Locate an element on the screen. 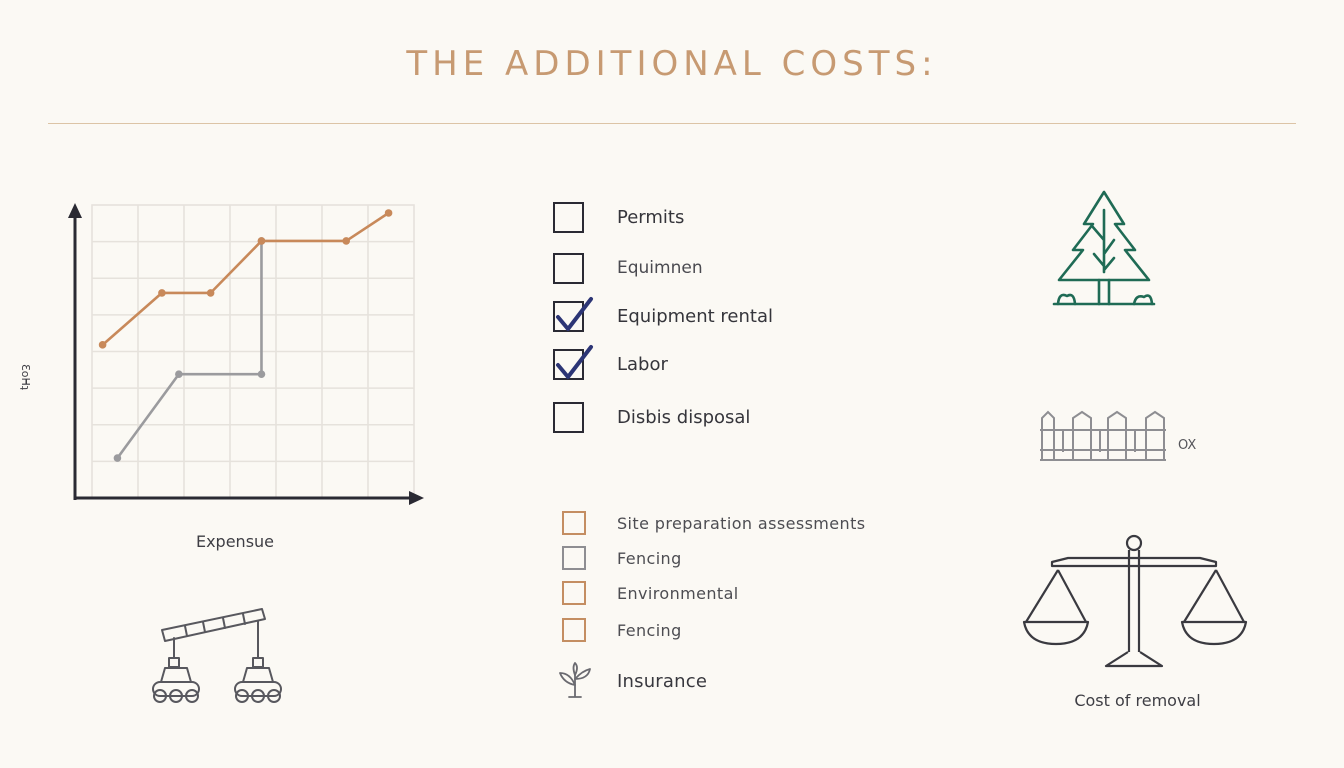 The width and height of the screenshot is (1344, 768). plant-icon is located at coordinates (575, 680).